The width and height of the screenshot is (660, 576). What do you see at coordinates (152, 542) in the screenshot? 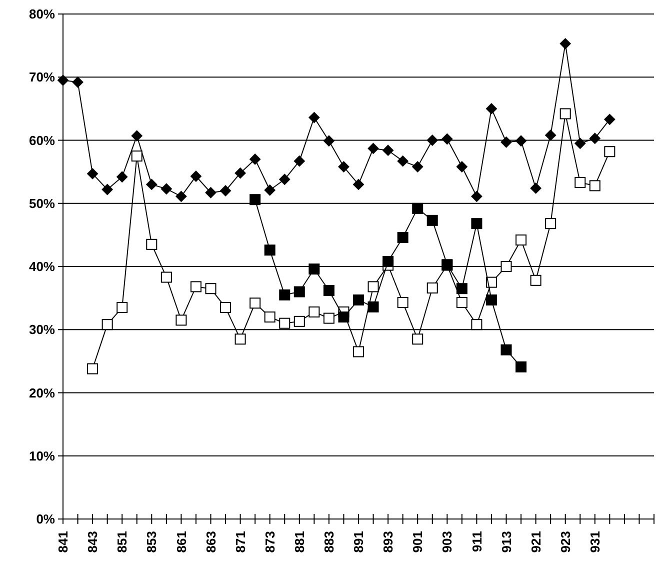
I see `x-tick-label: 853` at bounding box center [152, 542].